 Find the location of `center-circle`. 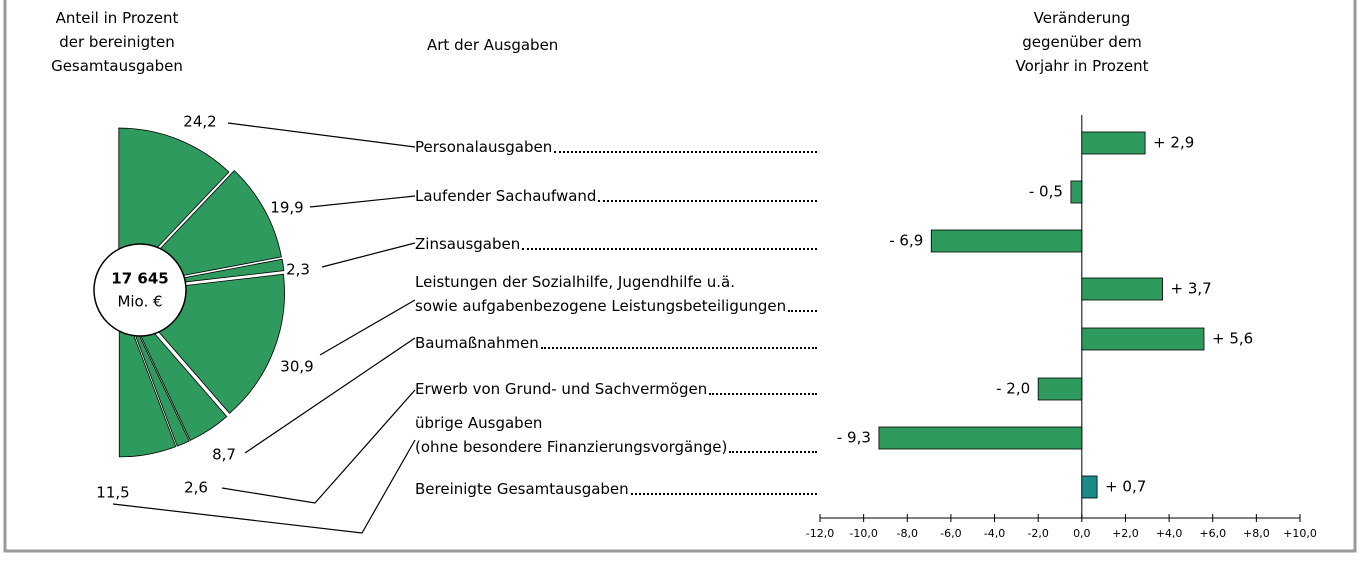

center-circle is located at coordinates (140, 290).